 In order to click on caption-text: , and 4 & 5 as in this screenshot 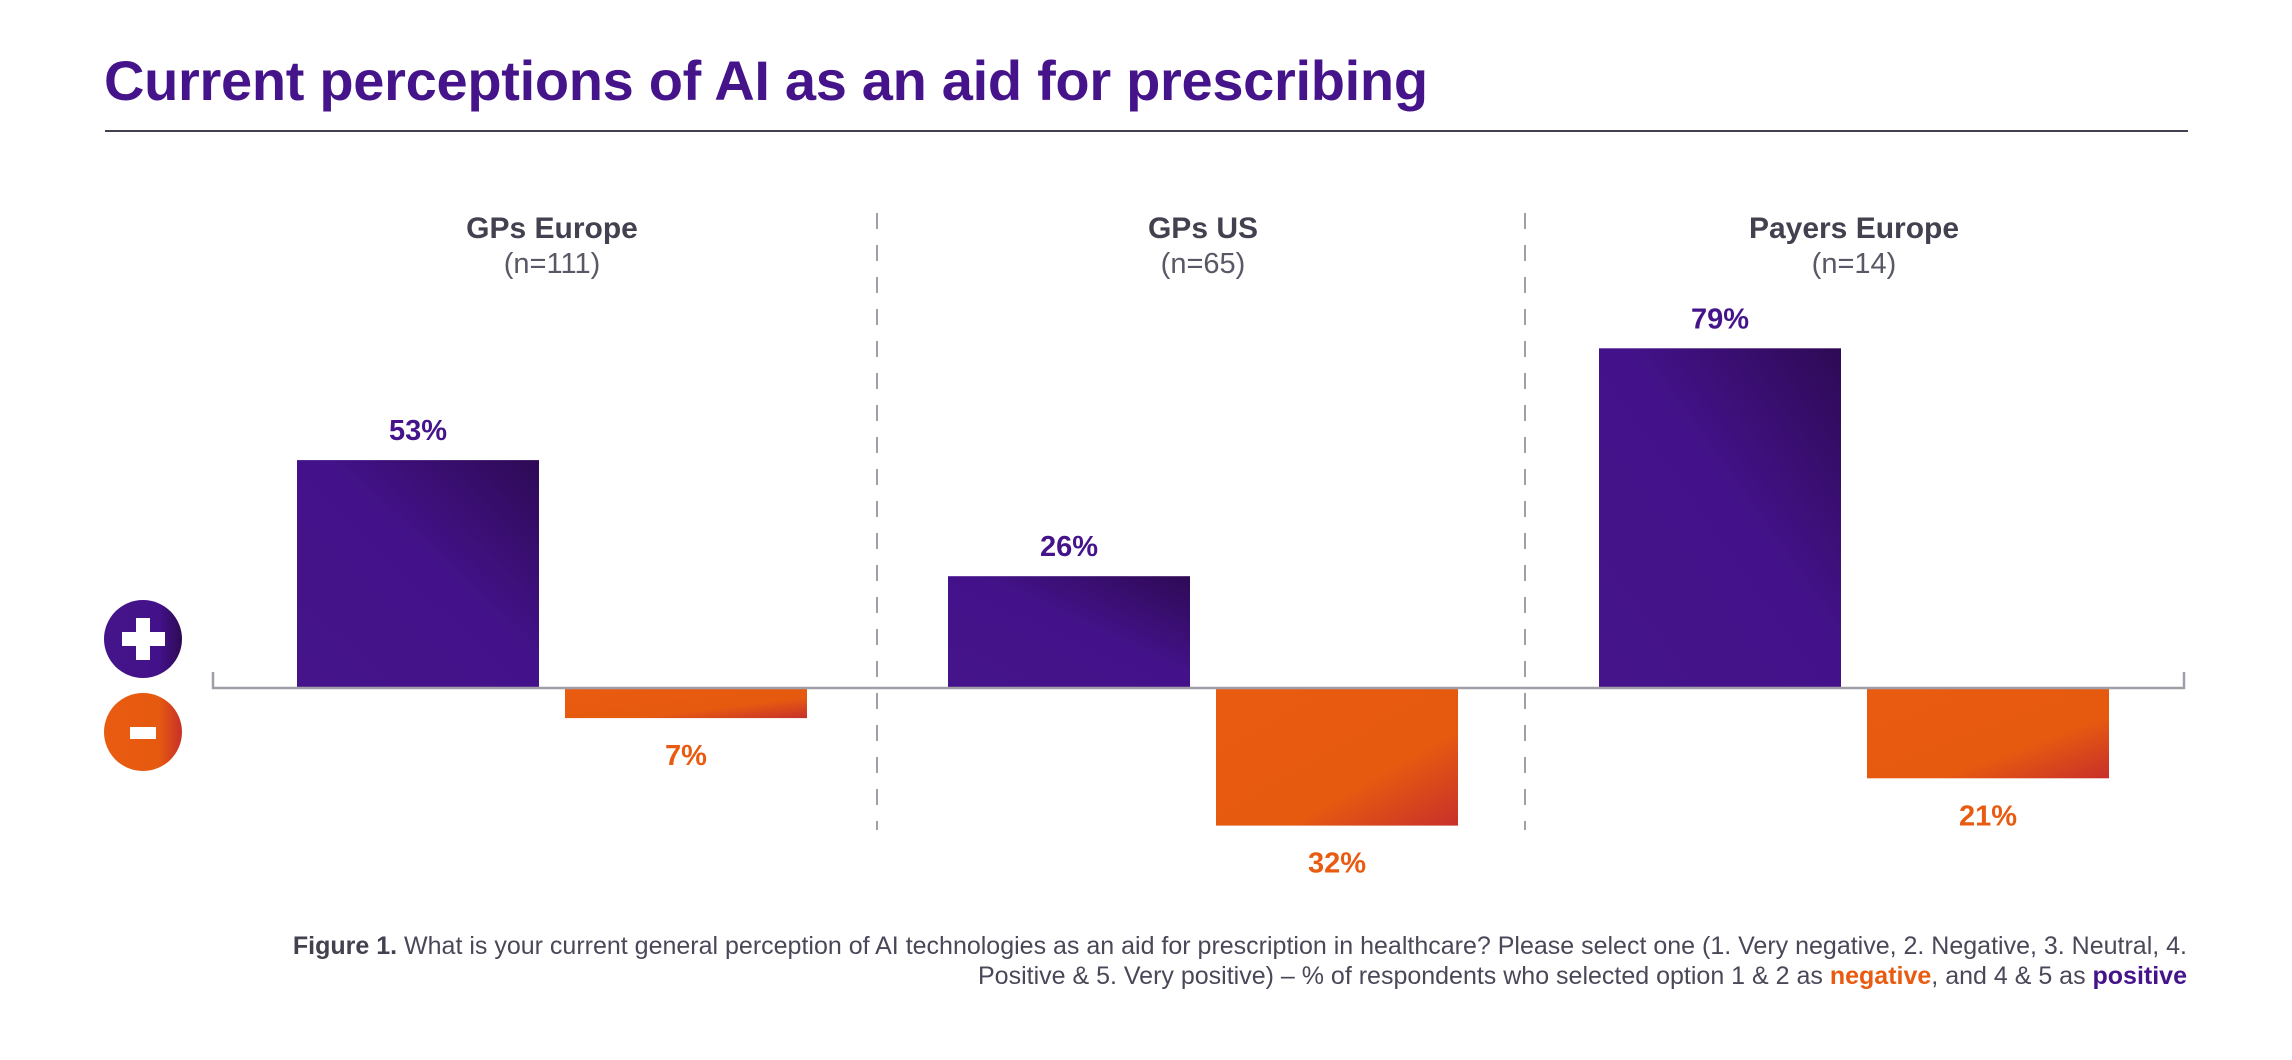, I will do `click(2012, 976)`.